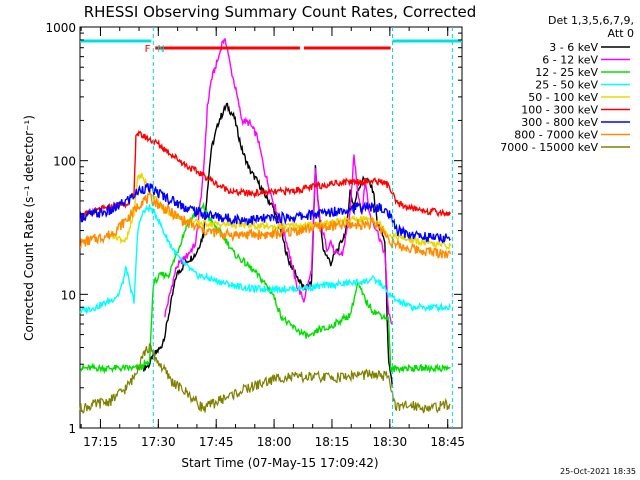 The width and height of the screenshot is (640, 480). Describe the element at coordinates (563, 97) in the screenshot. I see `legend-entry-label: 50 - 100 keV` at that location.